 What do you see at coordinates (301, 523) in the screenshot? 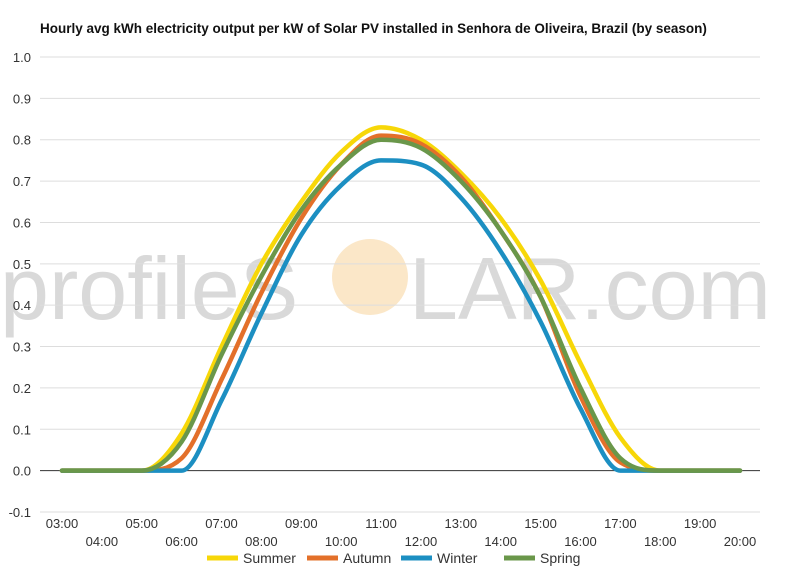
I see `x-tick-label: 09:00` at bounding box center [301, 523].